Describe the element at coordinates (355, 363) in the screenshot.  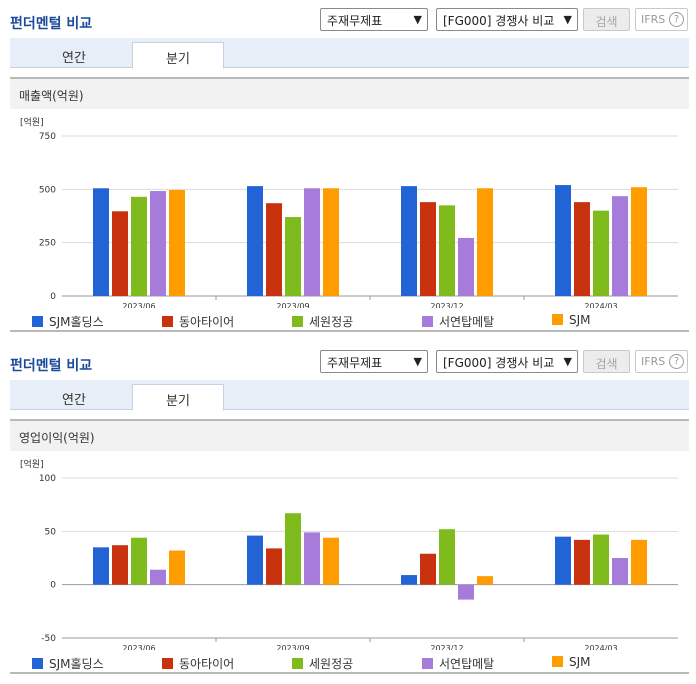
I see `statement-select-value: 주재무제표` at that location.